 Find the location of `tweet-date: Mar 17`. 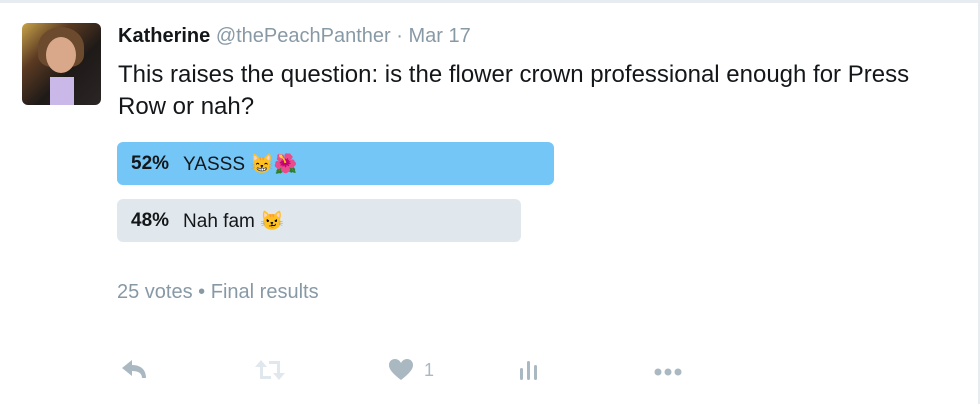

tweet-date: Mar 17 is located at coordinates (439, 36).